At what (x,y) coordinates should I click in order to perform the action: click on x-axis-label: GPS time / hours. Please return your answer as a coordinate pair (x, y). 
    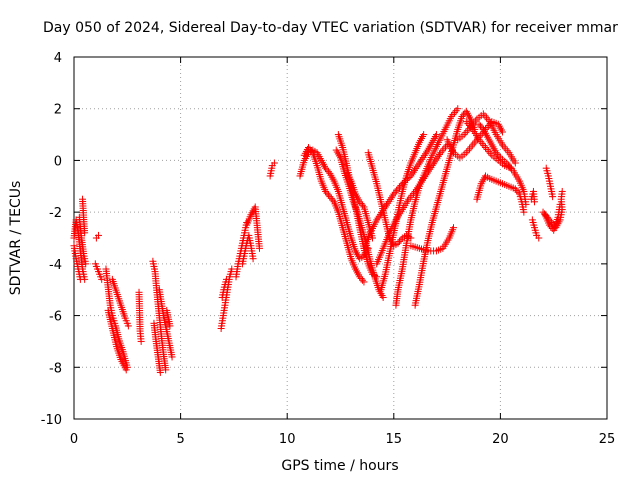
    Looking at the image, I should click on (339, 466).